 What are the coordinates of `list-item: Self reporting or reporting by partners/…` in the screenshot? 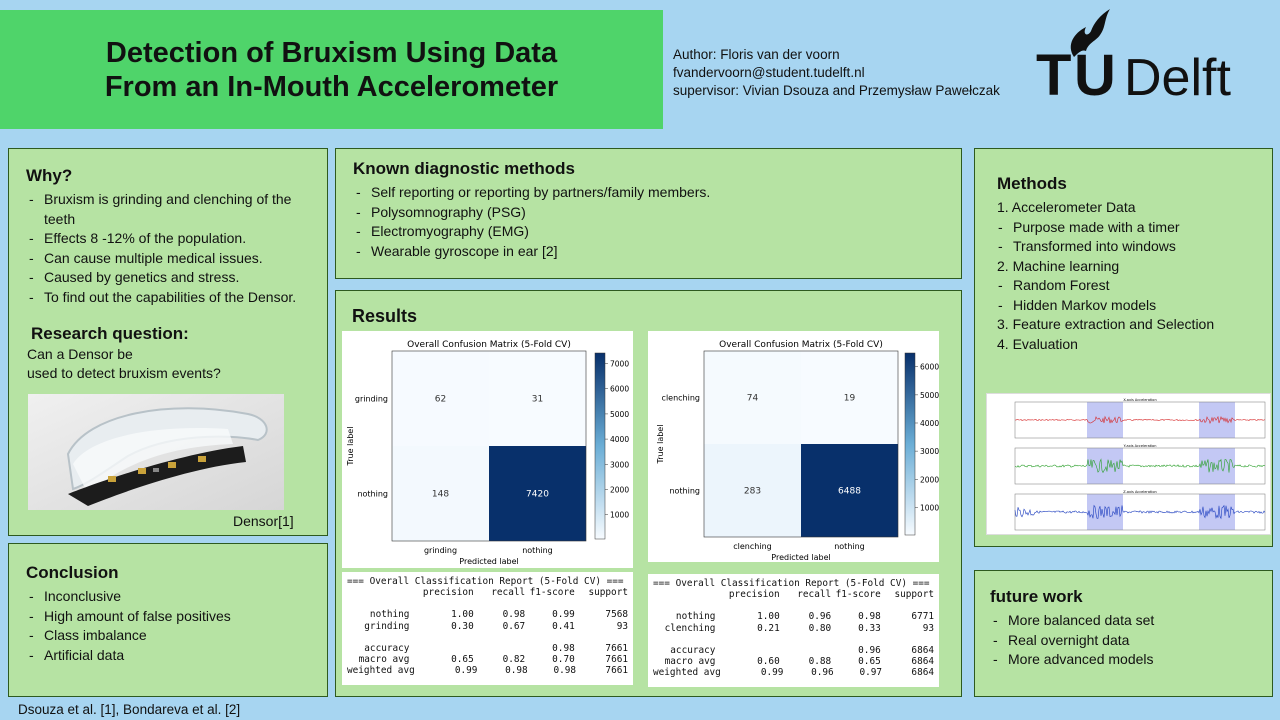 It's located at (653, 193).